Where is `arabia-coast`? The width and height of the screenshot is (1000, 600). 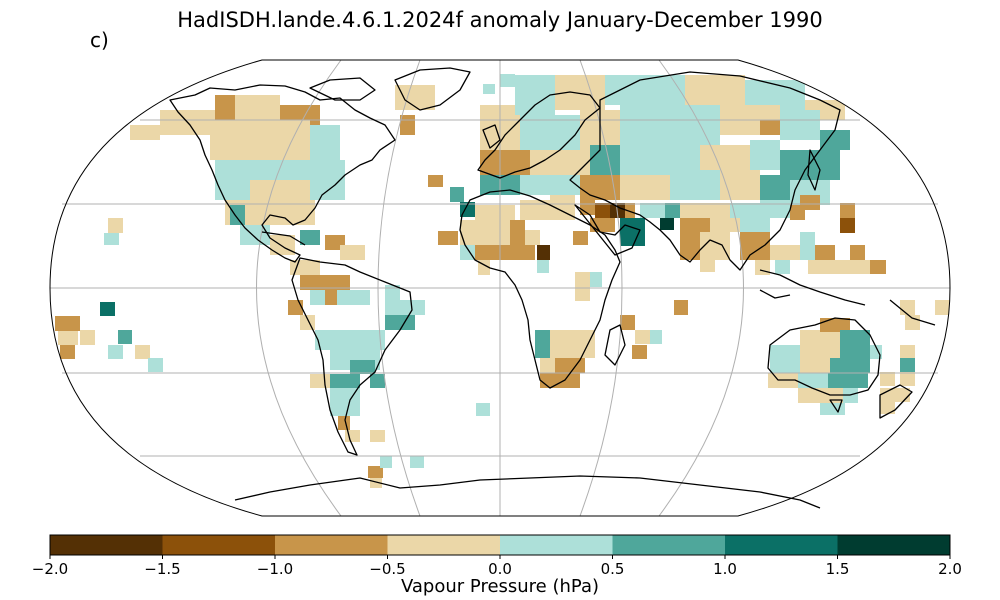 arabia-coast is located at coordinates (607, 230).